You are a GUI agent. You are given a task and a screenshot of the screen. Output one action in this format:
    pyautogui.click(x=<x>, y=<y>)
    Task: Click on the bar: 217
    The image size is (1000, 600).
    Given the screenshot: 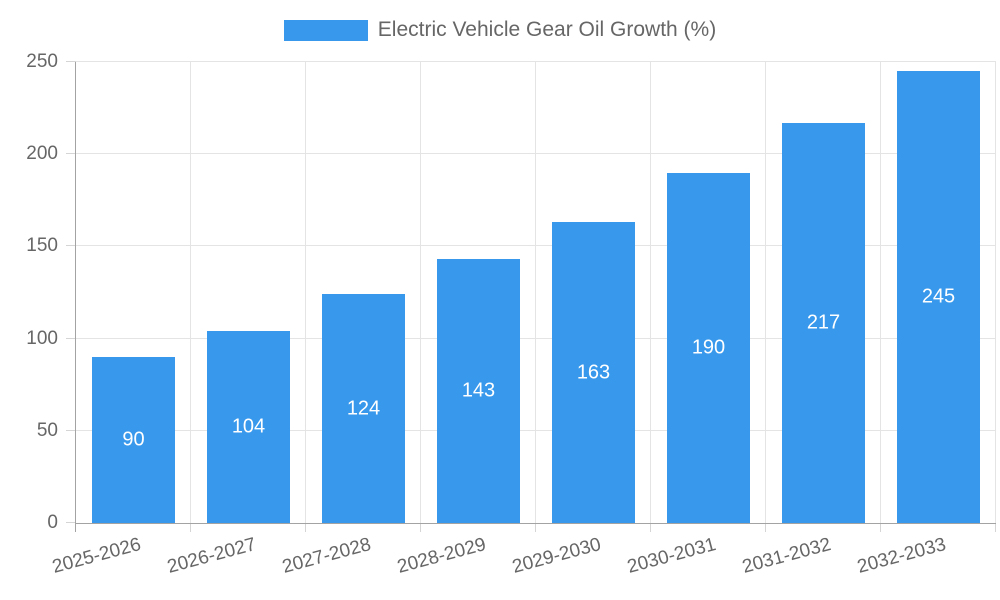 What is the action you would take?
    pyautogui.click(x=823, y=322)
    